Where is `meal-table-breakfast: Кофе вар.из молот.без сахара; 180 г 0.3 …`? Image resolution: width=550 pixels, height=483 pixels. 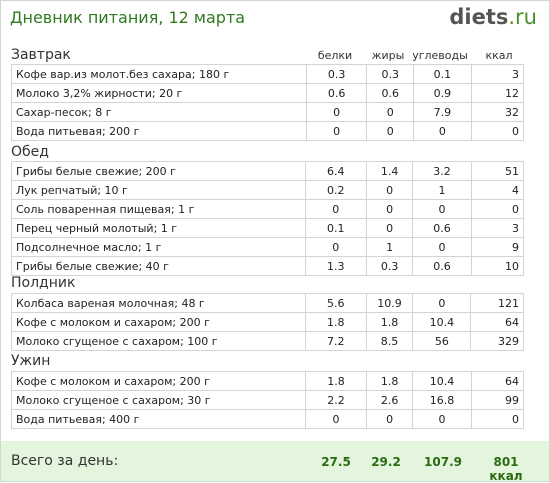 meal-table-breakfast: Кофе вар.из молот.без сахара; 180 г 0.3 … is located at coordinates (268, 102).